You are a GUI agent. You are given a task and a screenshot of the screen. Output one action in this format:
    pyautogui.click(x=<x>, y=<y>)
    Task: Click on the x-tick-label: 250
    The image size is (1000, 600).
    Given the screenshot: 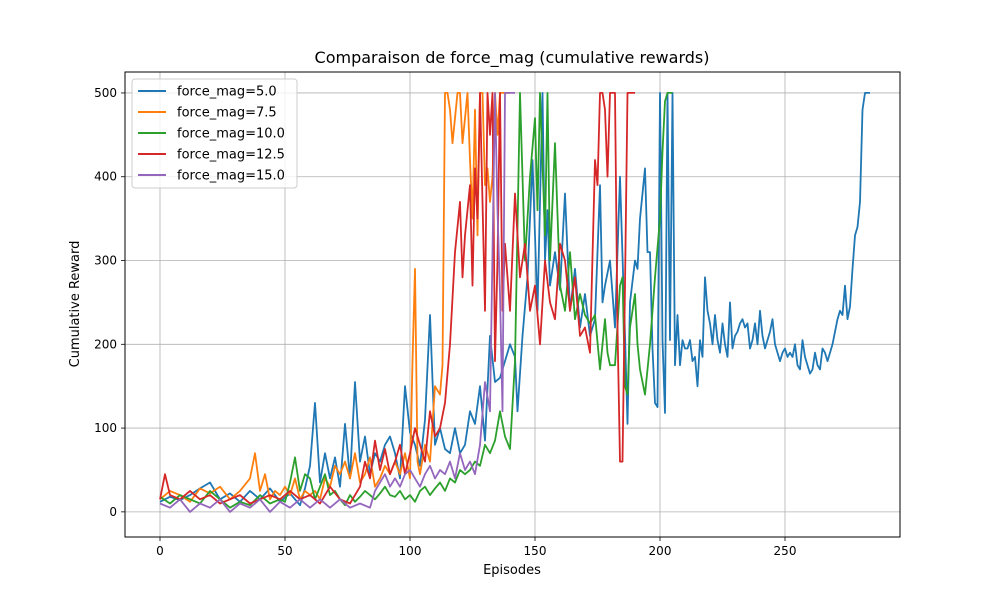 What is the action you would take?
    pyautogui.click(x=785, y=551)
    